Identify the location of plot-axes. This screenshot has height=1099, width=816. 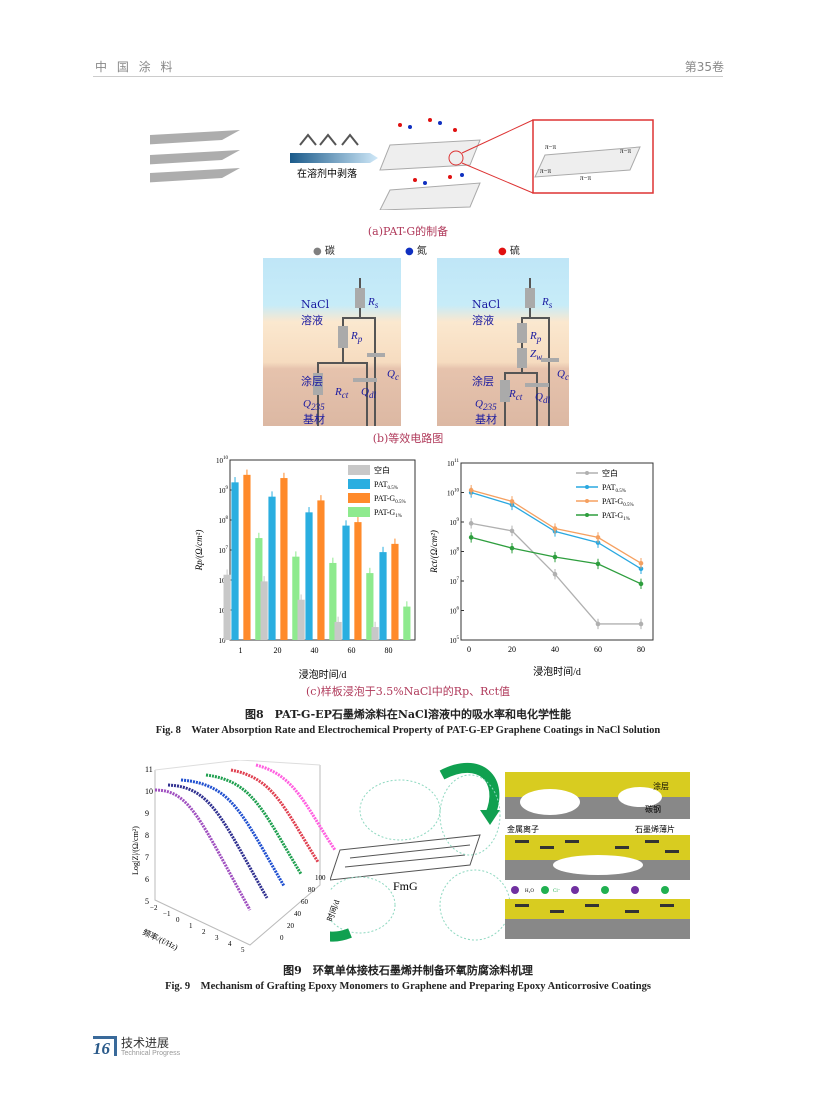
(237, 855).